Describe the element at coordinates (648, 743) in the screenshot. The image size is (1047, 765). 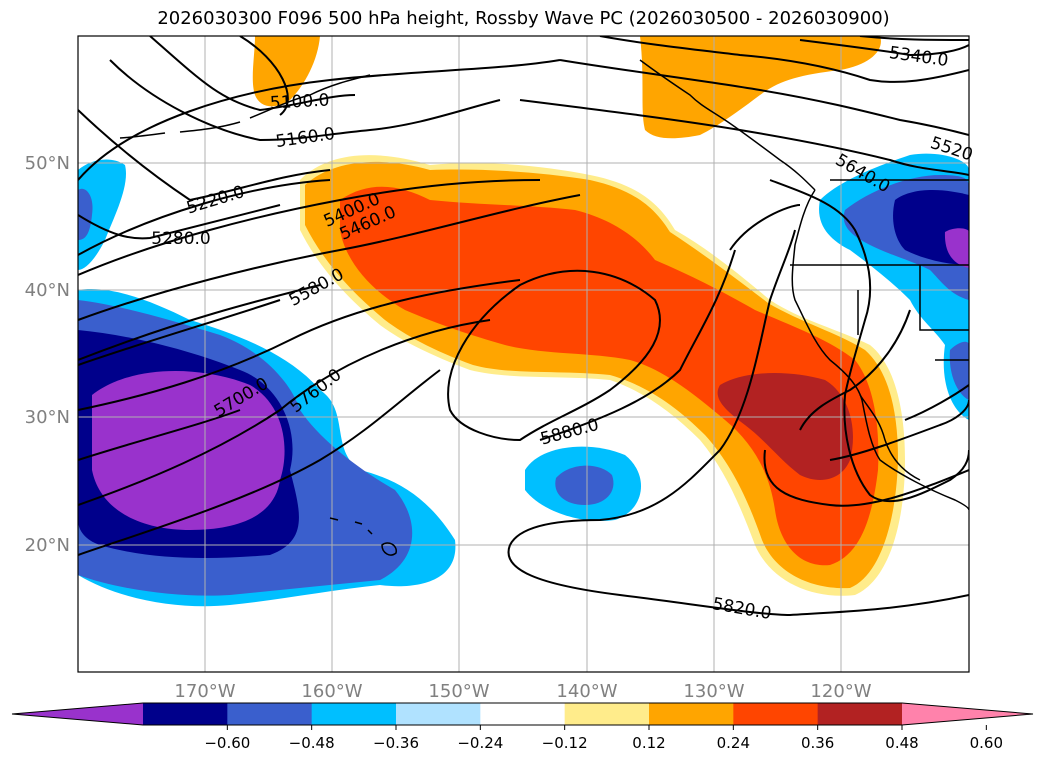
I see `colorbar-tick-label: 0.12` at that location.